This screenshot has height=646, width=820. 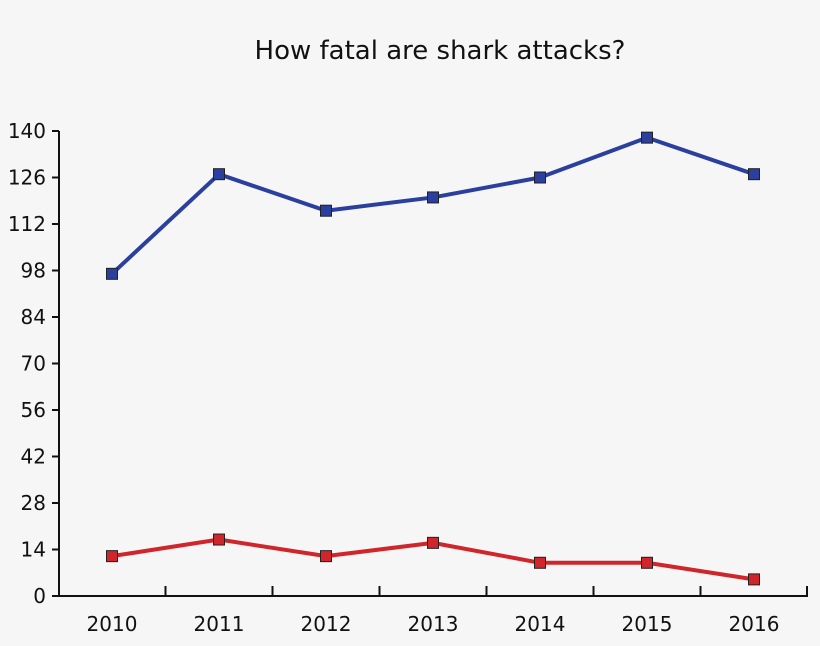 I want to click on x-tick-label: 2014, so click(x=540, y=624).